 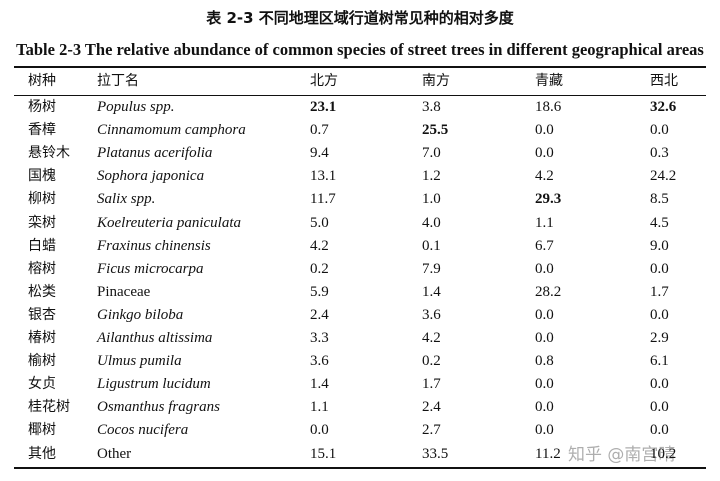 What do you see at coordinates (136, 107) in the screenshot?
I see `latin-name: Populus spp.` at bounding box center [136, 107].